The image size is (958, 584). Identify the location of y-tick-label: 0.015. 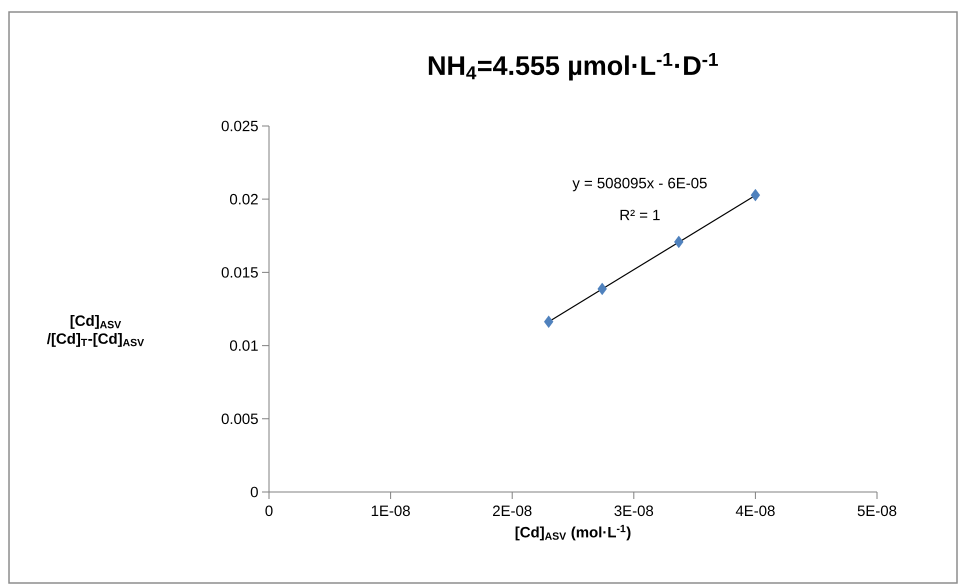
(240, 272).